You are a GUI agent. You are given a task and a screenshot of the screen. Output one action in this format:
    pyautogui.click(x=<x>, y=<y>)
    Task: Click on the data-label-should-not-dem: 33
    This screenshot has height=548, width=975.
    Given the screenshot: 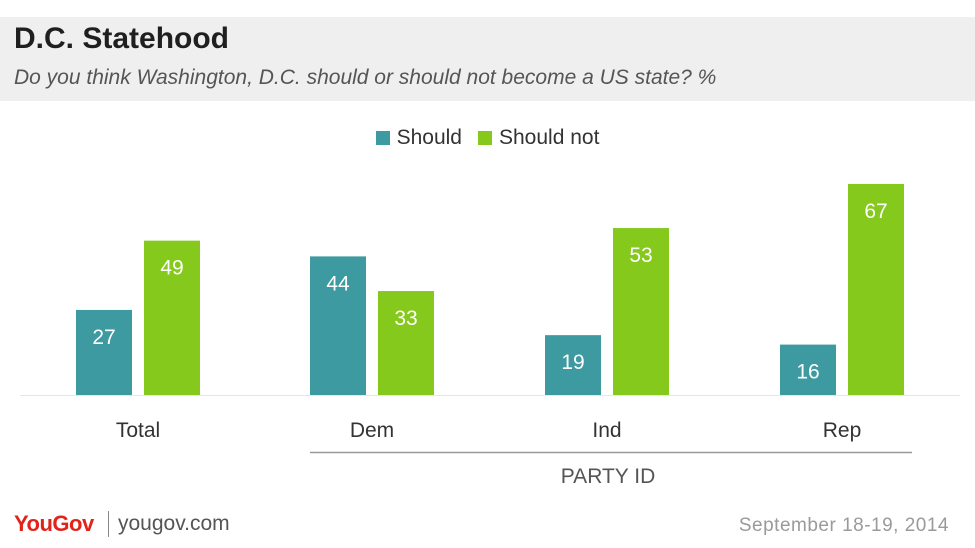 What is the action you would take?
    pyautogui.click(x=405, y=318)
    